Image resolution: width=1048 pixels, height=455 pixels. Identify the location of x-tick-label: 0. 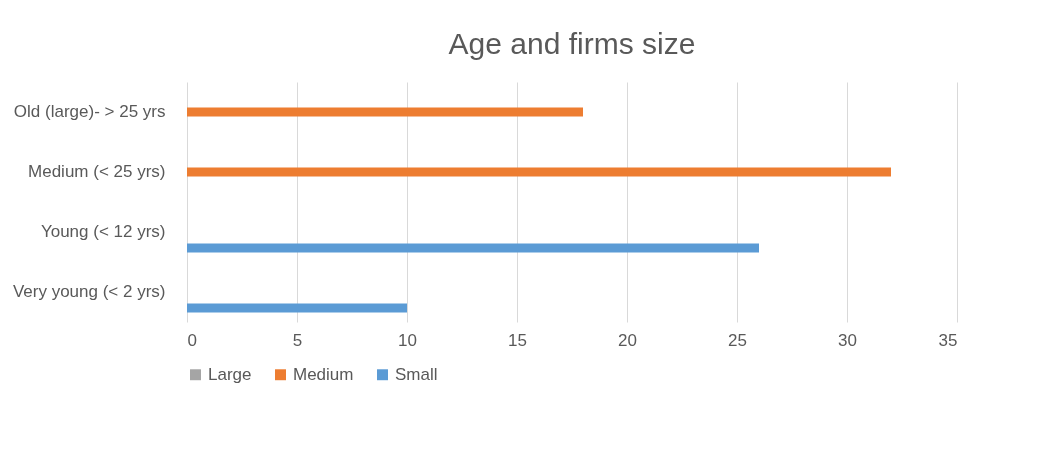
(192, 340).